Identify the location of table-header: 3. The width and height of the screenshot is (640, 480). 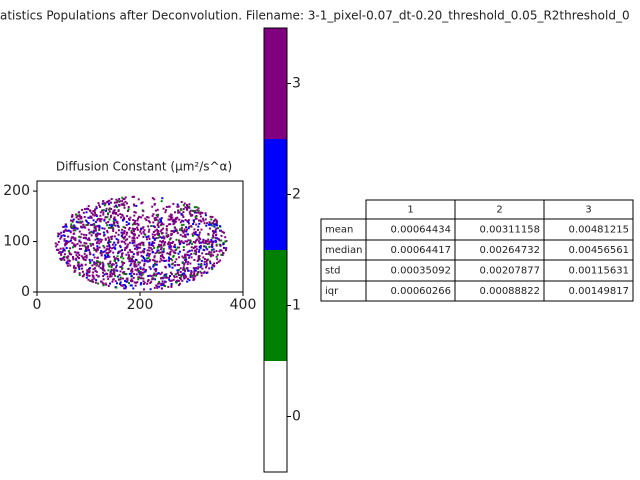
(588, 210).